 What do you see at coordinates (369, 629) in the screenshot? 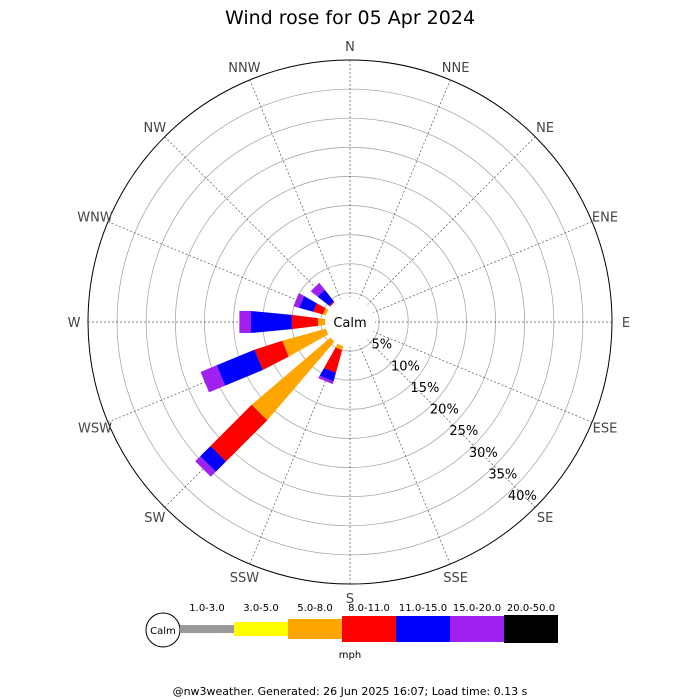
I see `legend-swatch-8.0-11.0` at bounding box center [369, 629].